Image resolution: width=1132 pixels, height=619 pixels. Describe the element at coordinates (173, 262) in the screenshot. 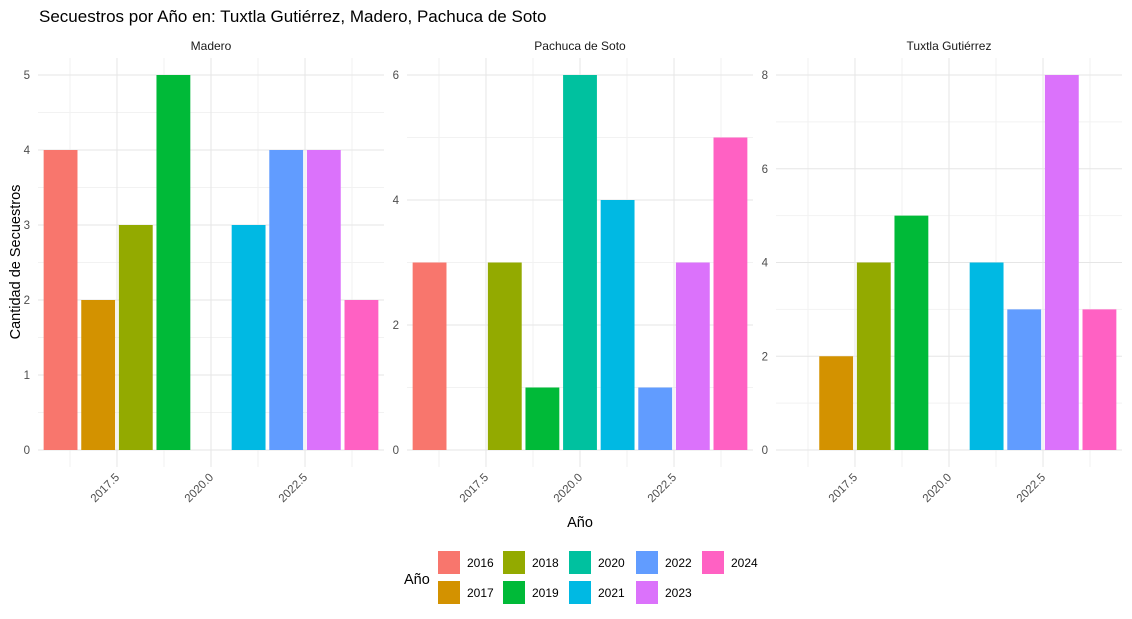

I see `bar-madero-2019` at that location.